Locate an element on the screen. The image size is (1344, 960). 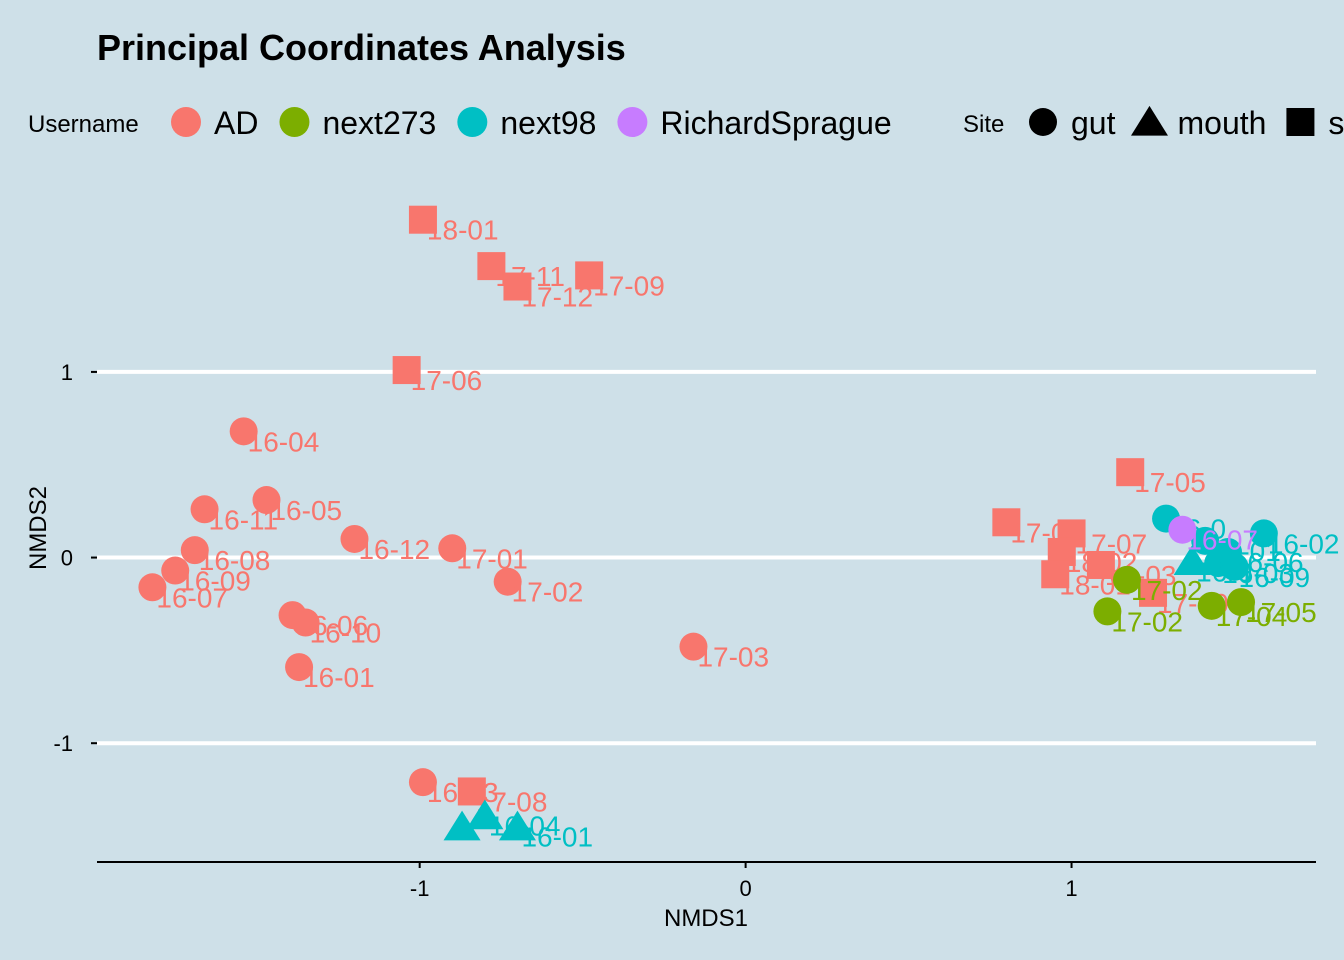
legend-sites: gut mouth s is located at coordinates (1186, 123).